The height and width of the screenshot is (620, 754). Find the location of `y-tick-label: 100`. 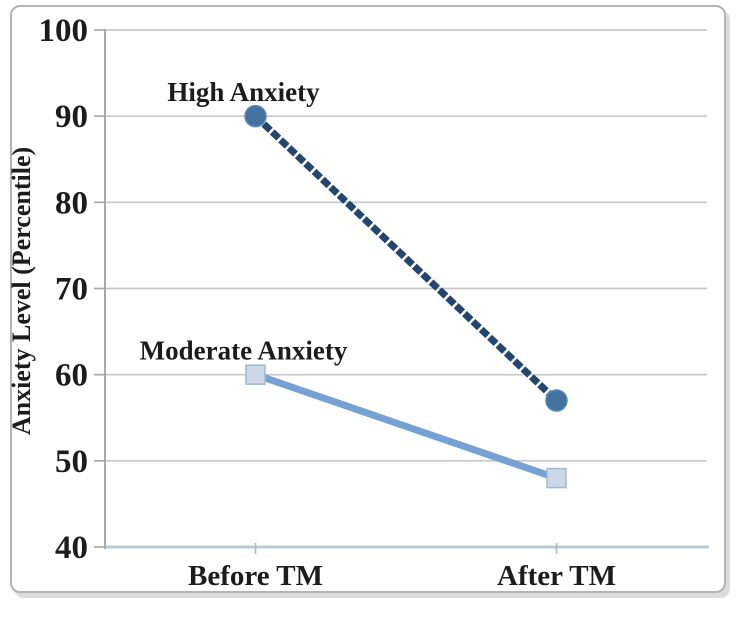

y-tick-label: 100 is located at coordinates (64, 31).